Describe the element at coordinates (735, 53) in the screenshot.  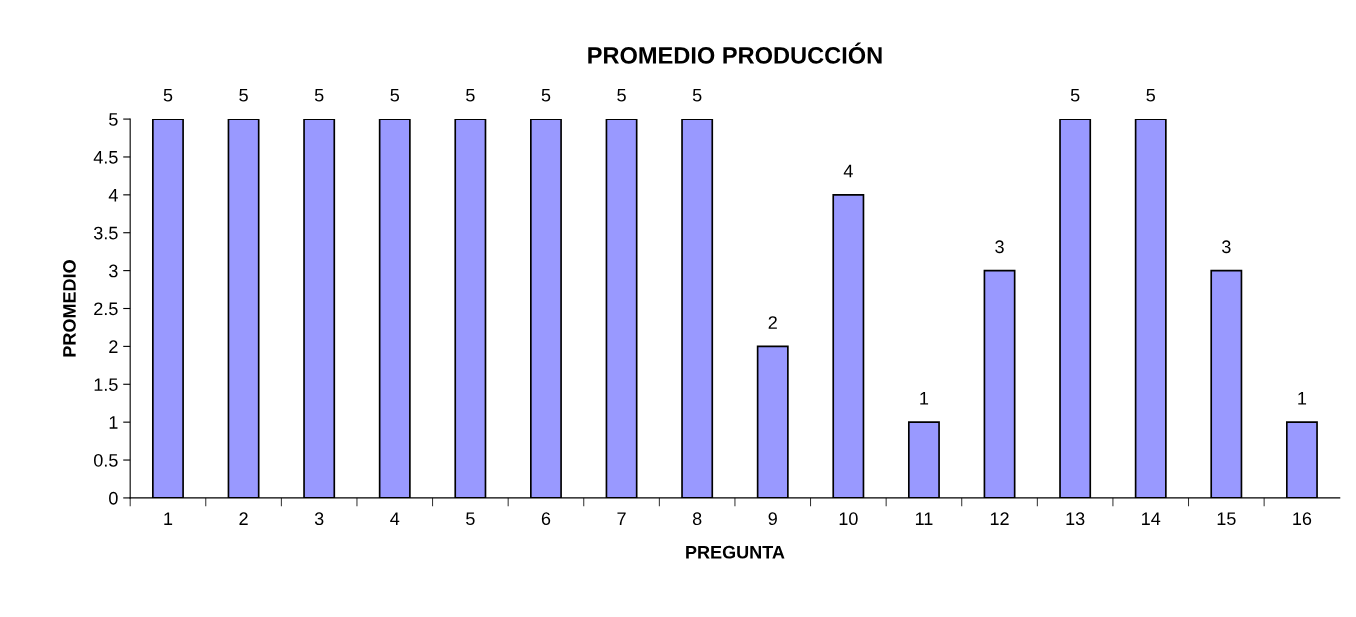
I see `chart-title: PROMEDIO PRODUCCIÓN` at that location.